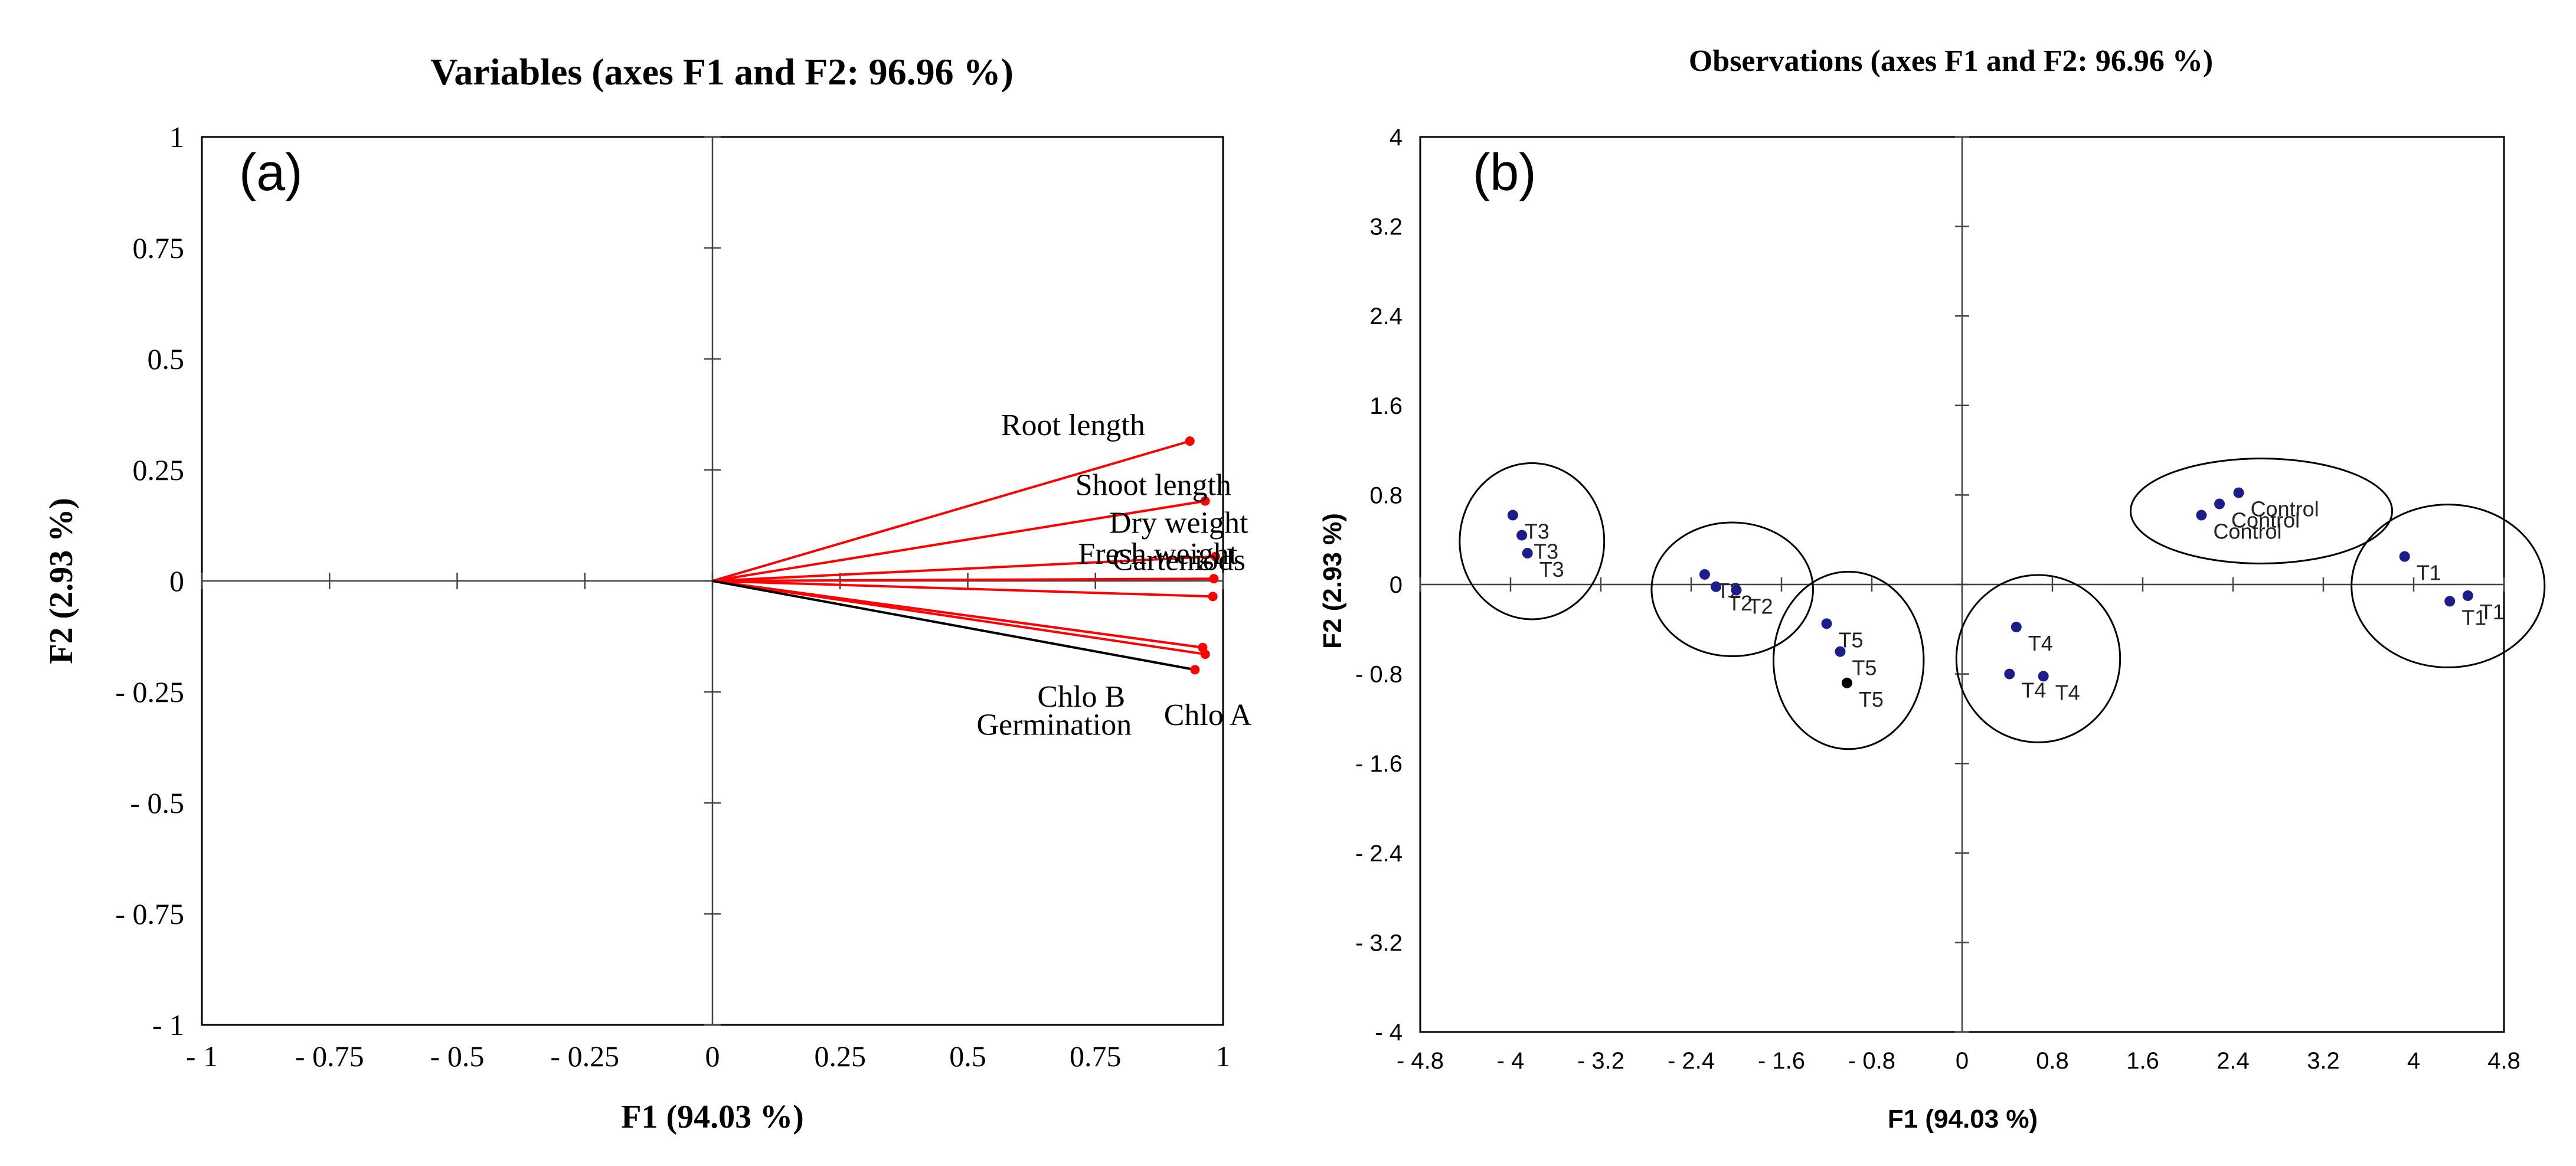 The image size is (2576, 1166). I want to click on observations-y-tick-label: - 3.2, so click(1379, 943).